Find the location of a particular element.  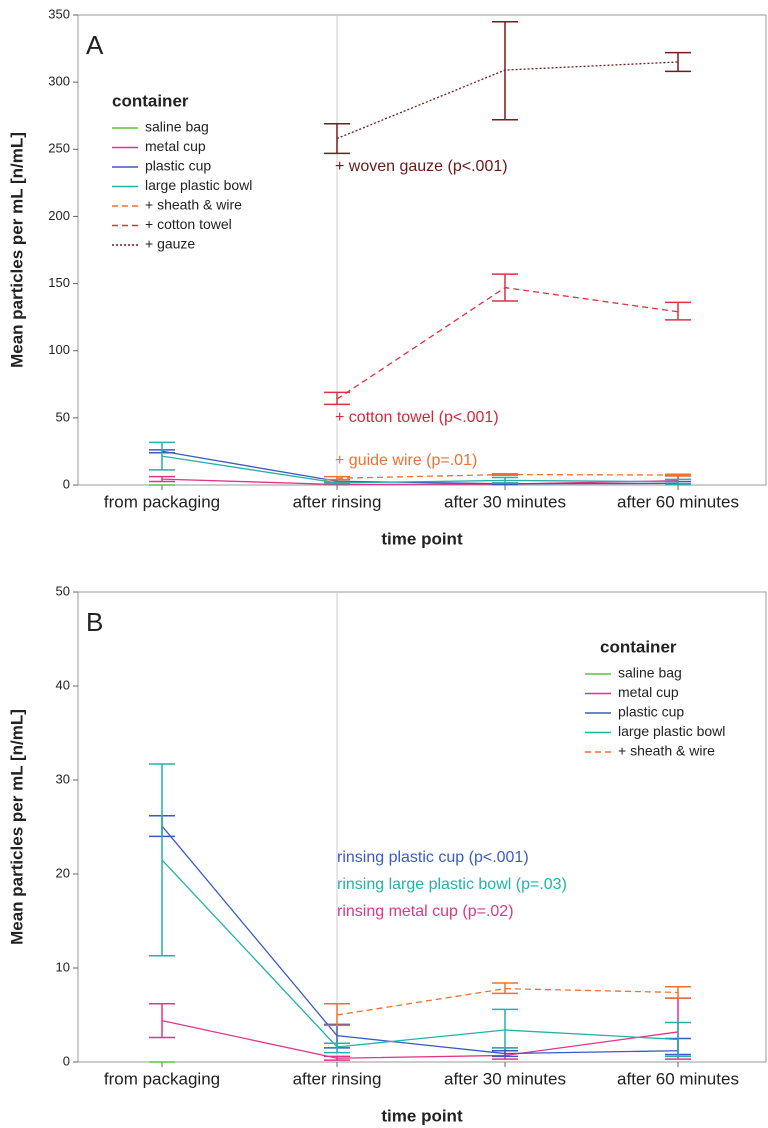

y-tick-label: 20 is located at coordinates (63, 872).